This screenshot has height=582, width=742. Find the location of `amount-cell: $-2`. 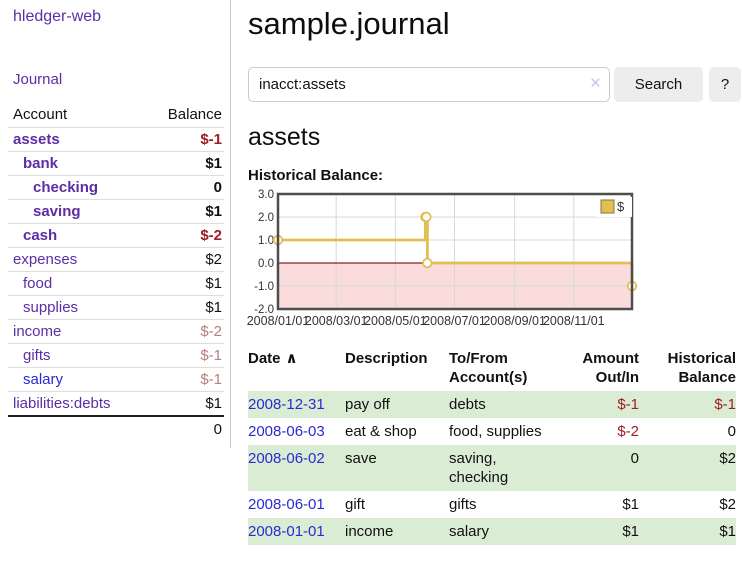

amount-cell: $-2 is located at coordinates (628, 431).